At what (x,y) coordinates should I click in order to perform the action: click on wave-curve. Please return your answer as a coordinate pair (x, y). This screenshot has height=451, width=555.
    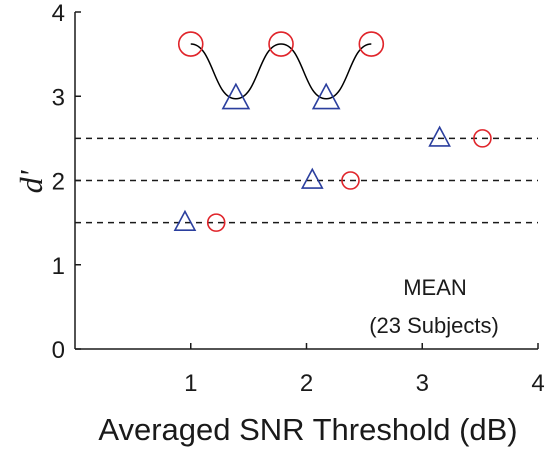
    Looking at the image, I should click on (281, 71).